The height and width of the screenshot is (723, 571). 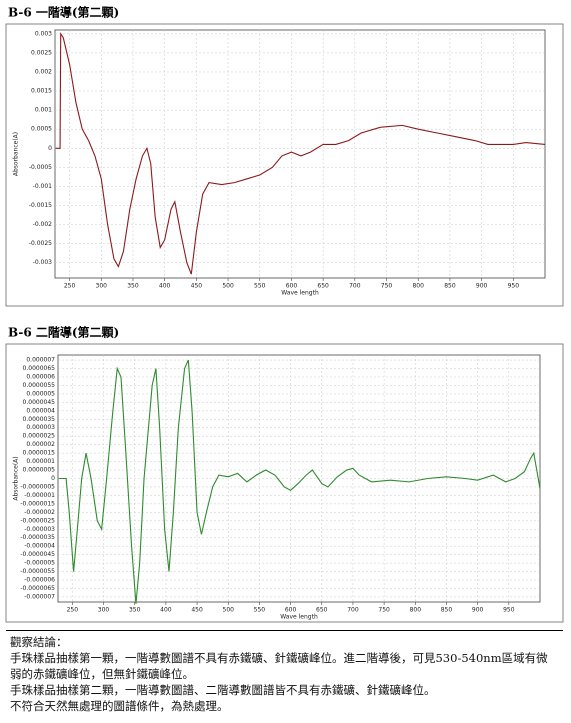 What do you see at coordinates (39, 419) in the screenshot?
I see `y-tick-label: 0.0000035` at bounding box center [39, 419].